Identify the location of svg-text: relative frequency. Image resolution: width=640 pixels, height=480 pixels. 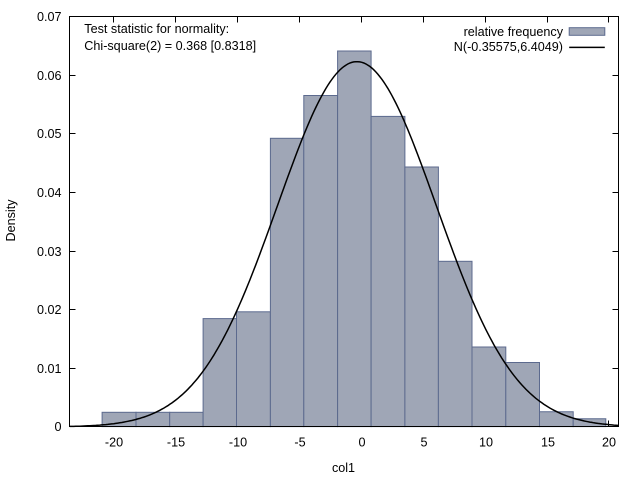
(514, 32).